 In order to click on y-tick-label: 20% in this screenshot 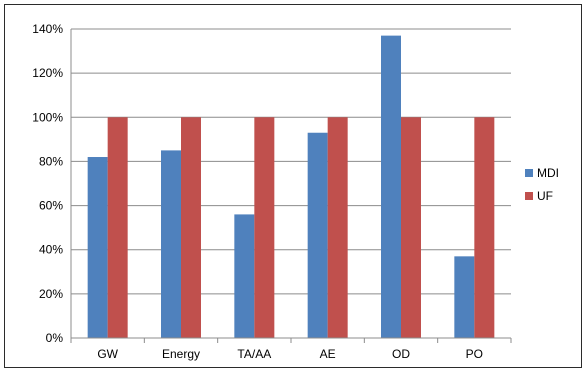, I will do `click(51, 294)`.